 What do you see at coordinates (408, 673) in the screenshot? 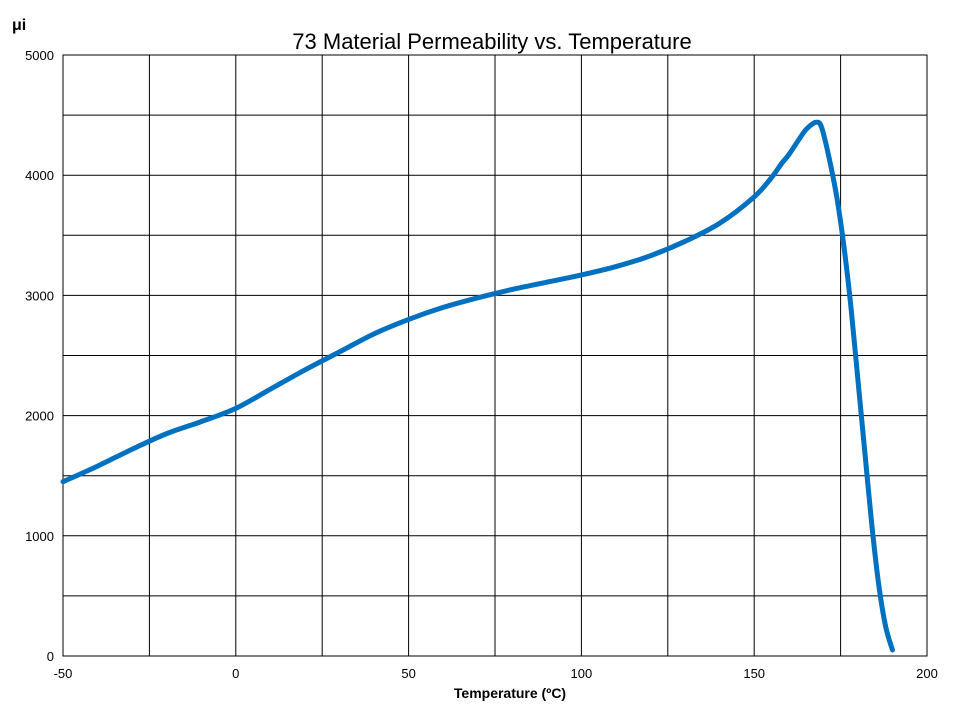
I see `x-tick-label: 50` at bounding box center [408, 673].